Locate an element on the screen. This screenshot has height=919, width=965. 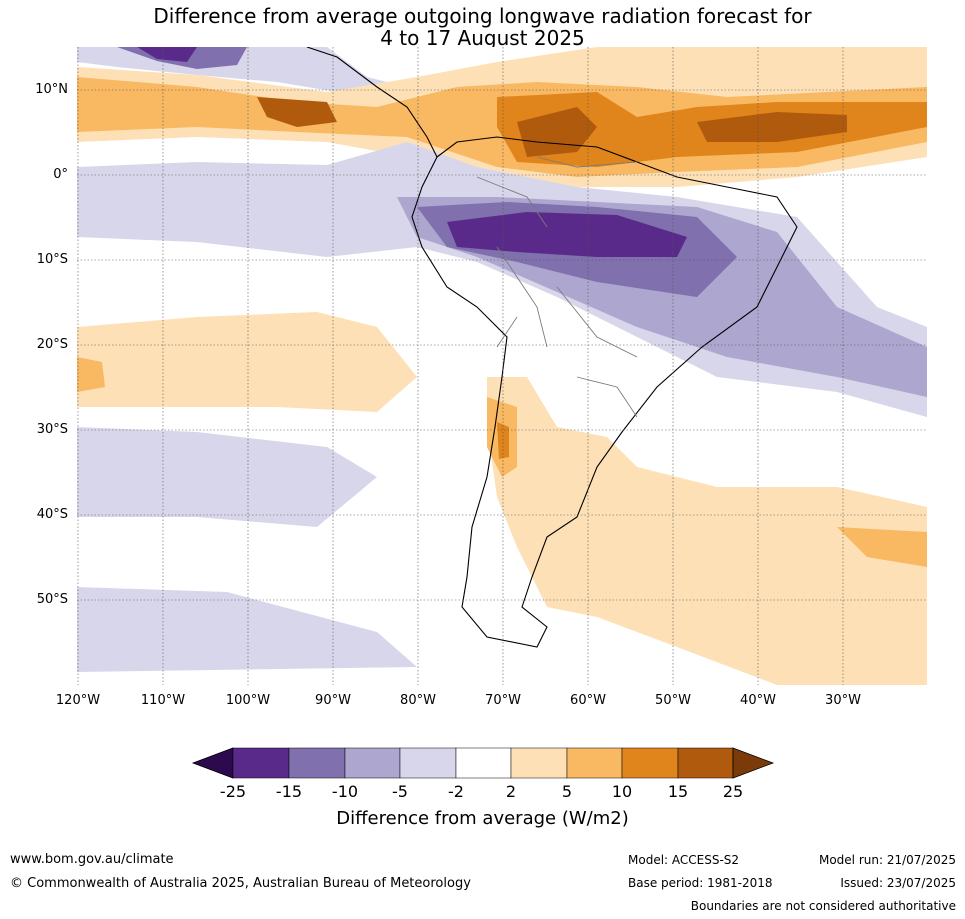
colorbar-bin-neg25-neg15 is located at coordinates (261, 763).